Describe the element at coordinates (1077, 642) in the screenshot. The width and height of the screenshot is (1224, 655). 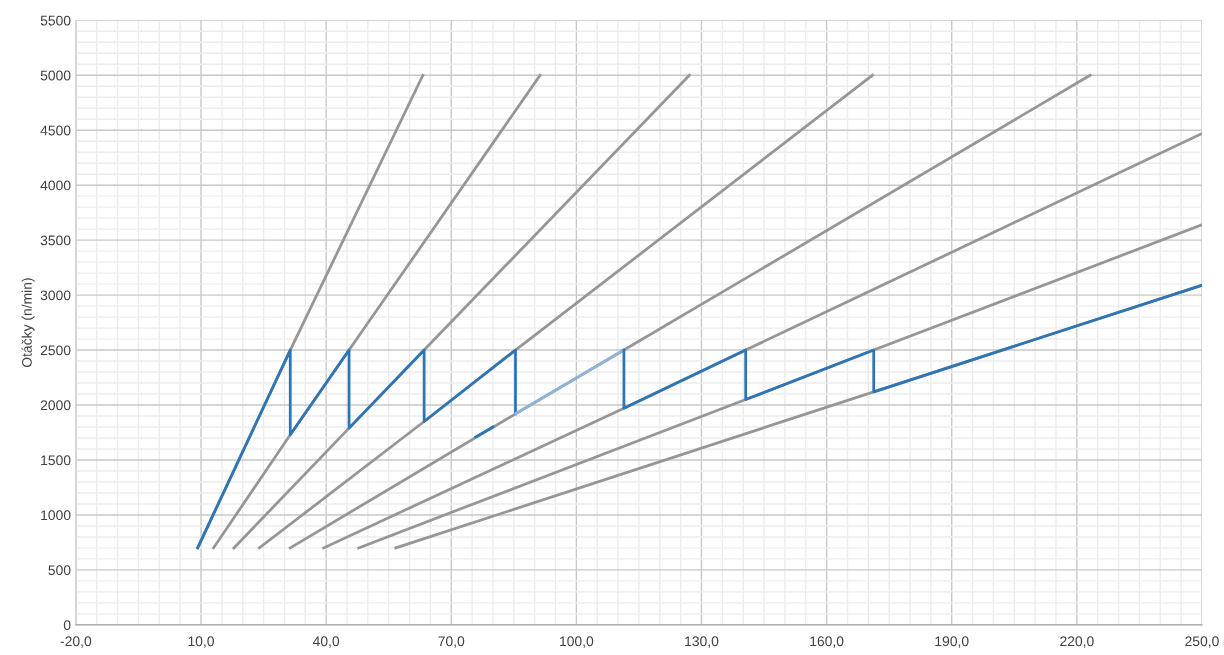
I see `x-tick-label: 220,0` at that location.